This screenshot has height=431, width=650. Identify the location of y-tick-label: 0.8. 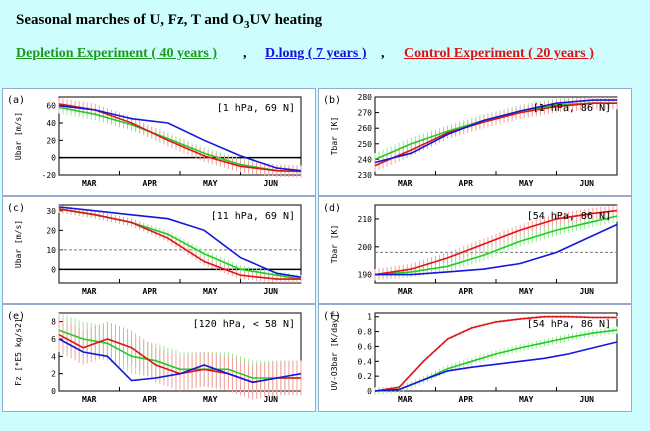
(365, 332).